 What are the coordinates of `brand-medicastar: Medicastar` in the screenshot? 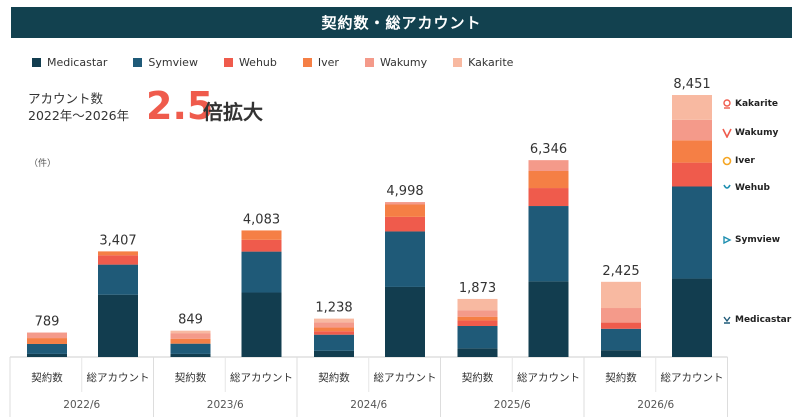 It's located at (756, 320).